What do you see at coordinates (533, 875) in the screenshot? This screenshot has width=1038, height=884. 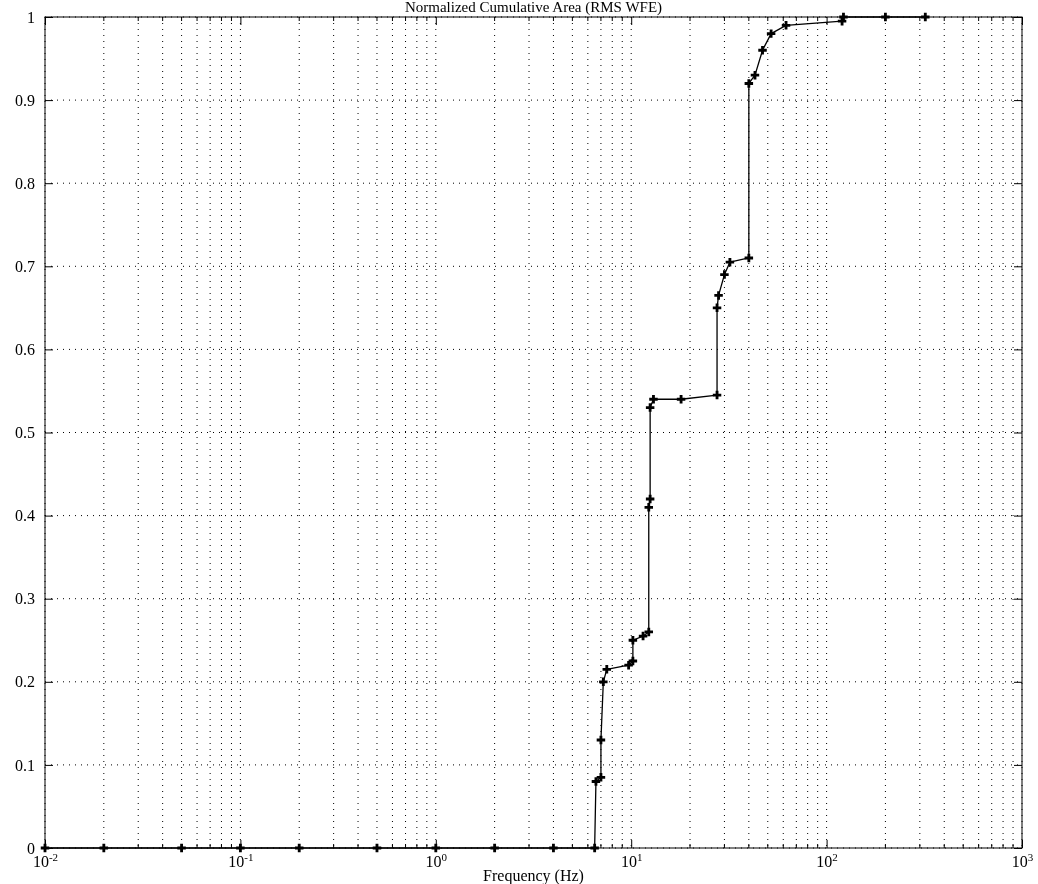 I see `x-axis-title: Frequency (Hz)` at bounding box center [533, 875].